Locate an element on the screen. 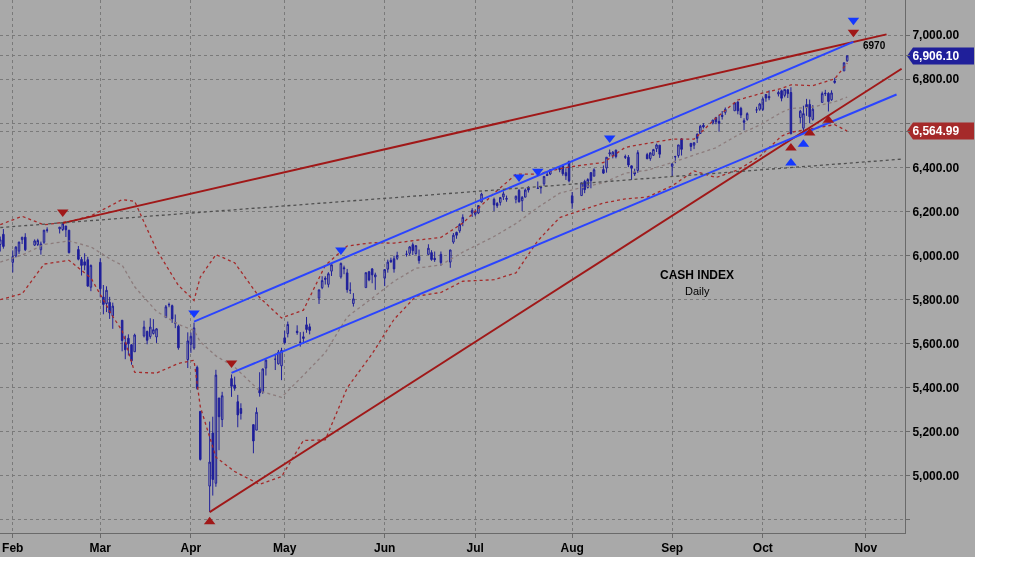  y-tick-label: 5,800.00 is located at coordinates (936, 299).